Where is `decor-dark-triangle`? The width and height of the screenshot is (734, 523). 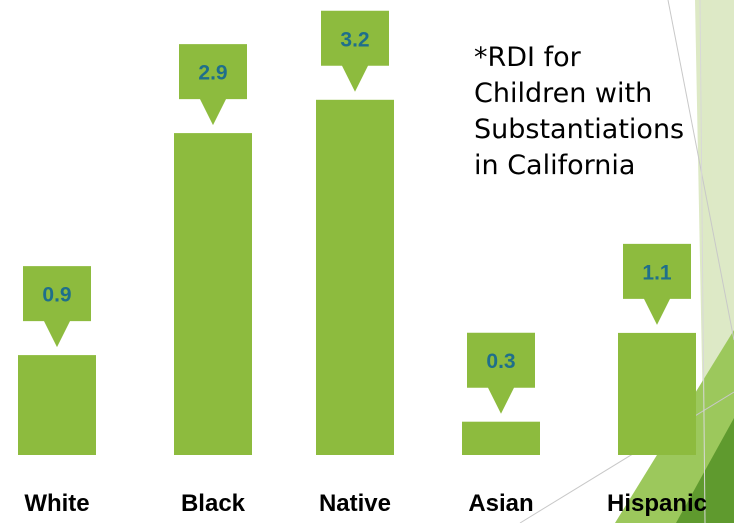 decor-dark-triangle is located at coordinates (705, 470).